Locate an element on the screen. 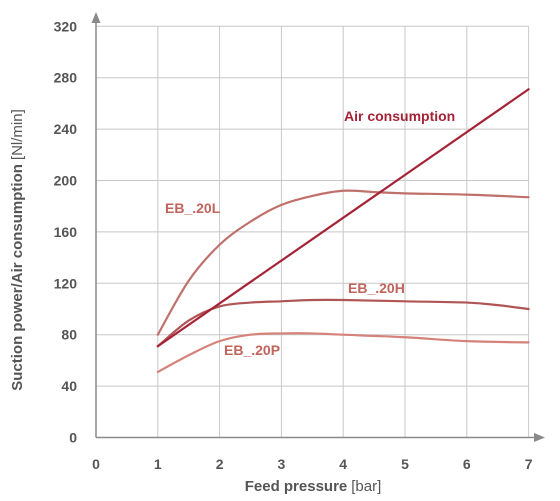 This screenshot has width=560, height=501. x-axis-title-unit: [bar] is located at coordinates (366, 486).